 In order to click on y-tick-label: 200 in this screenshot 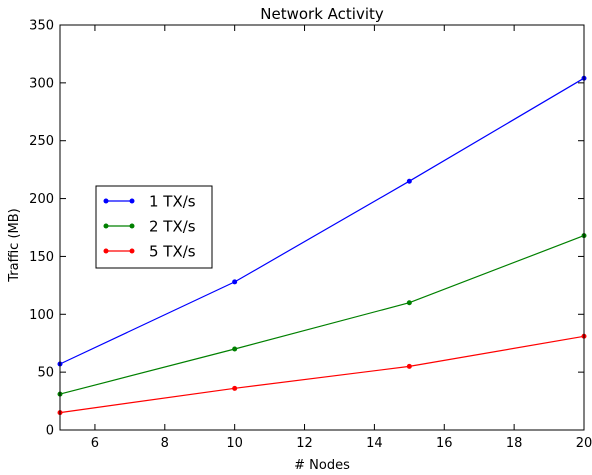, I will do `click(41, 199)`.